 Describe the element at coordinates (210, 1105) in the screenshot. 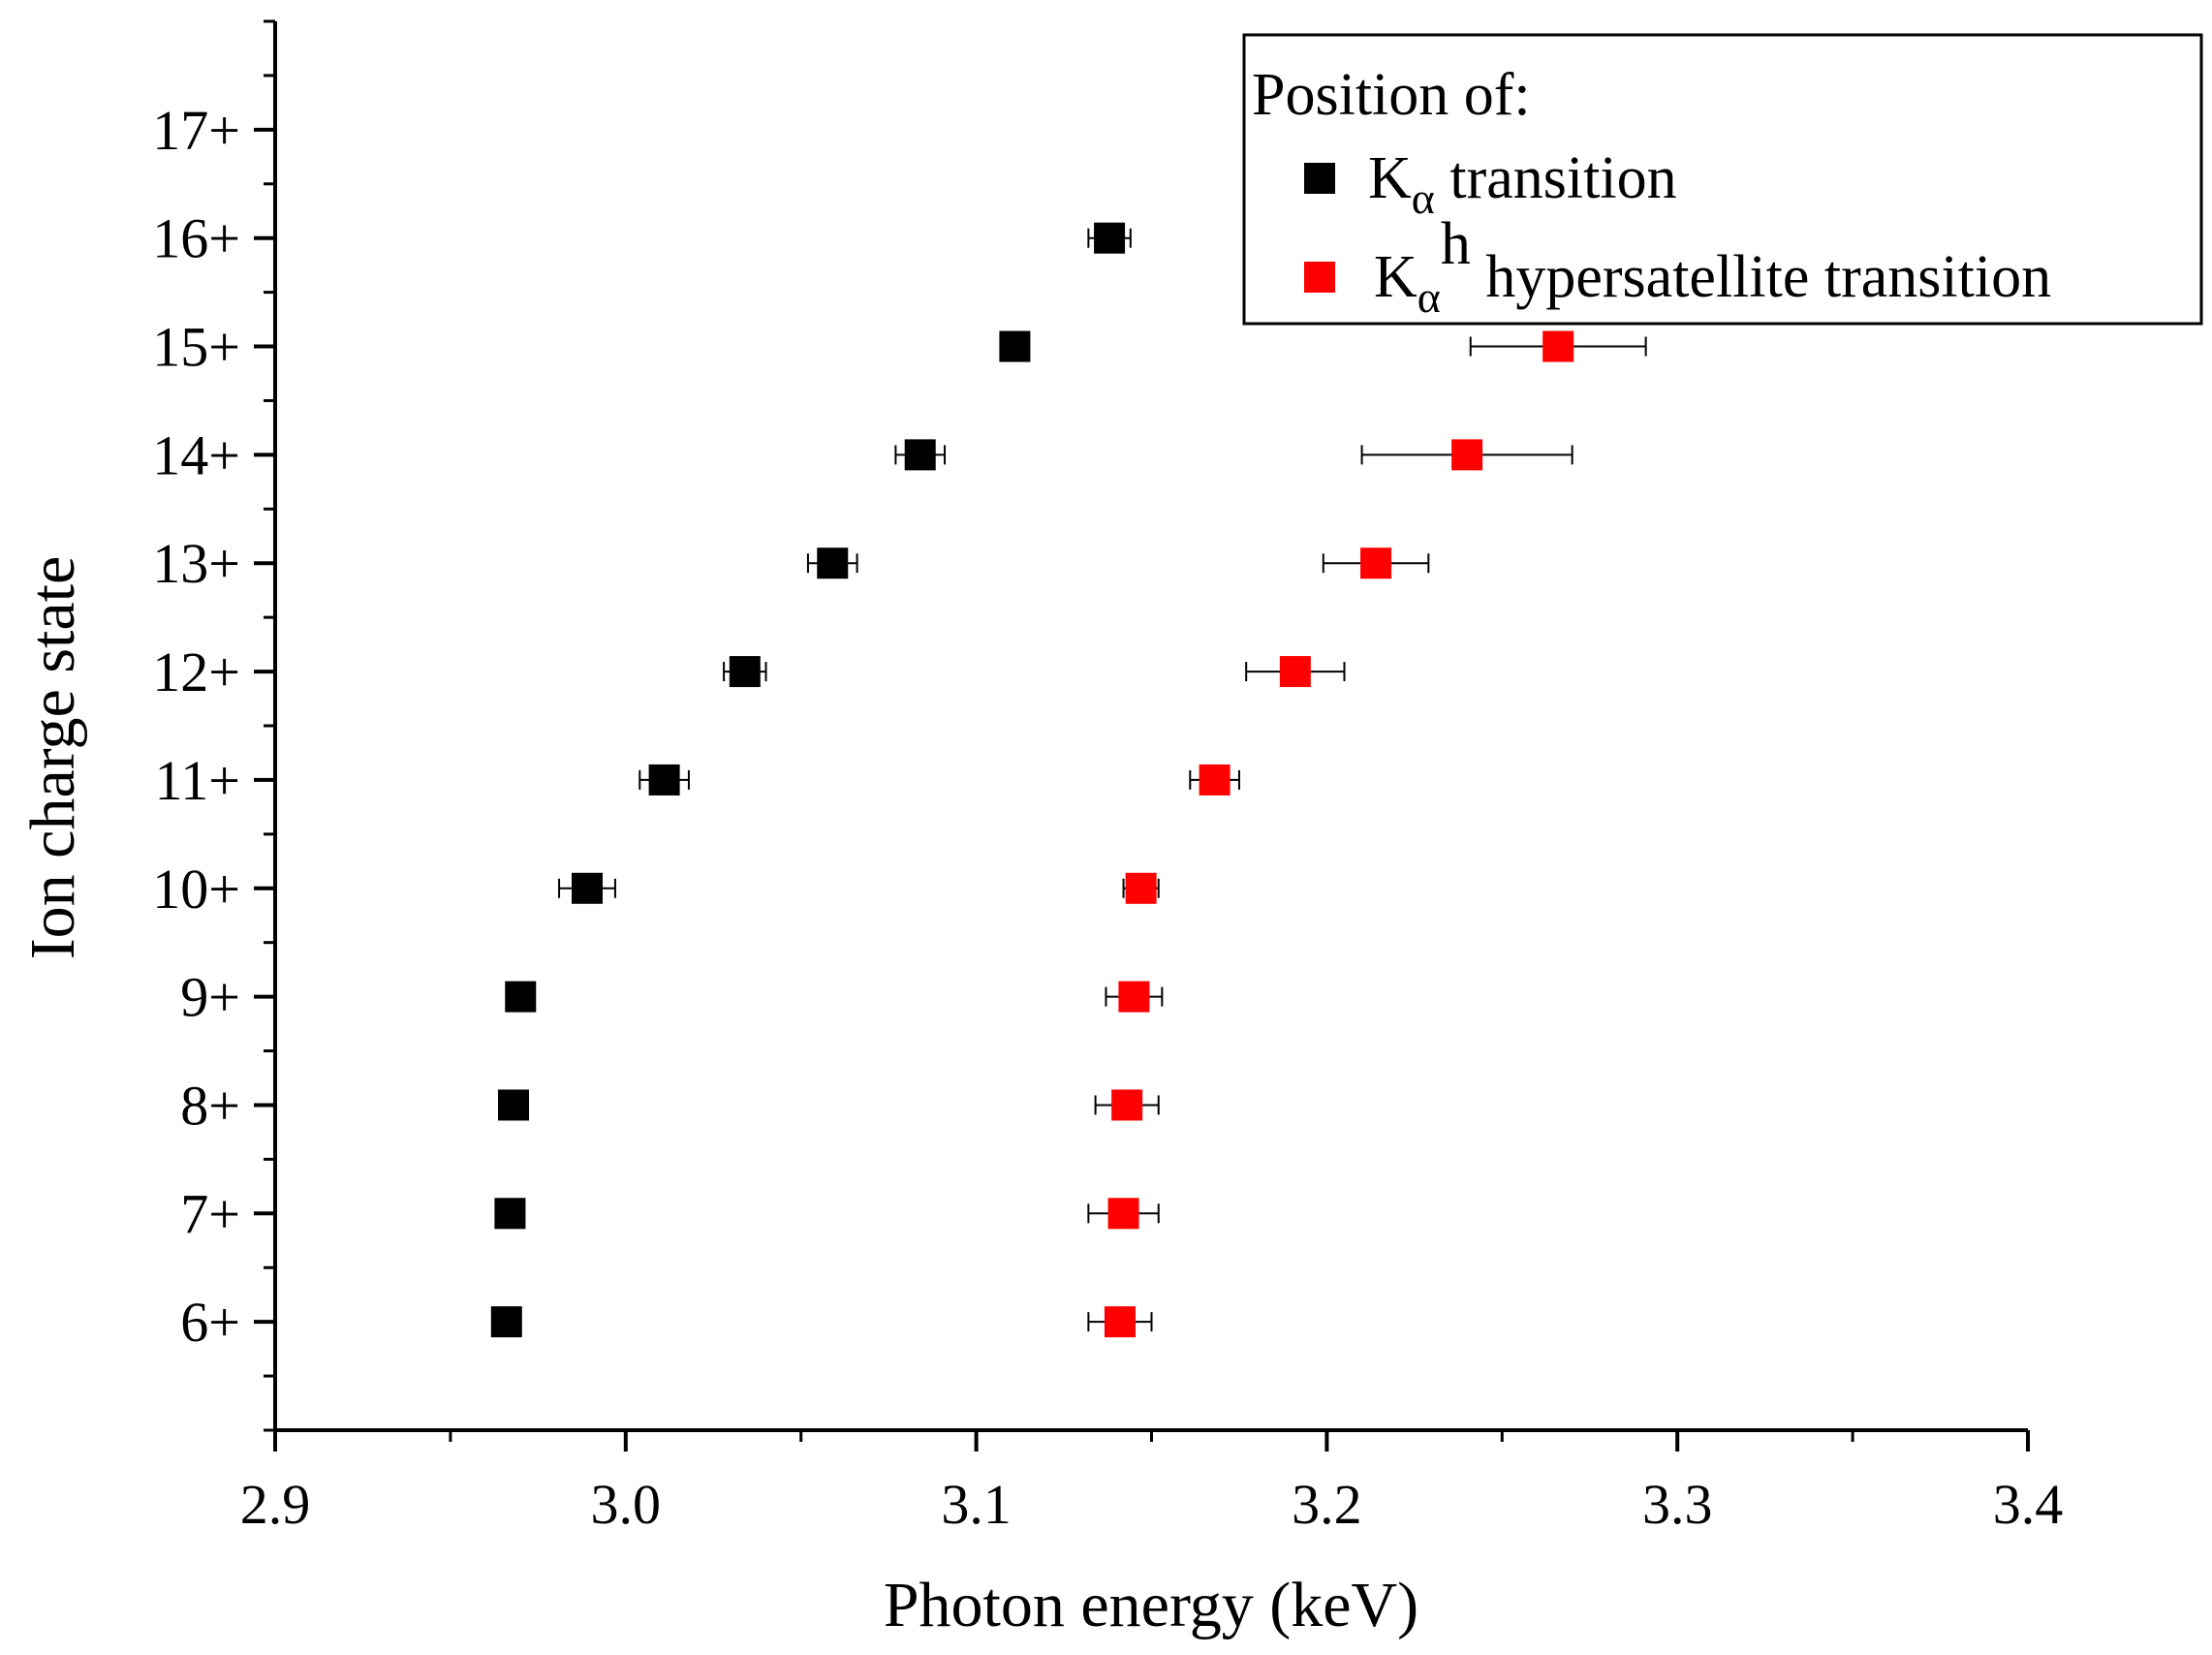

I see `y-tick-label: 8+` at that location.